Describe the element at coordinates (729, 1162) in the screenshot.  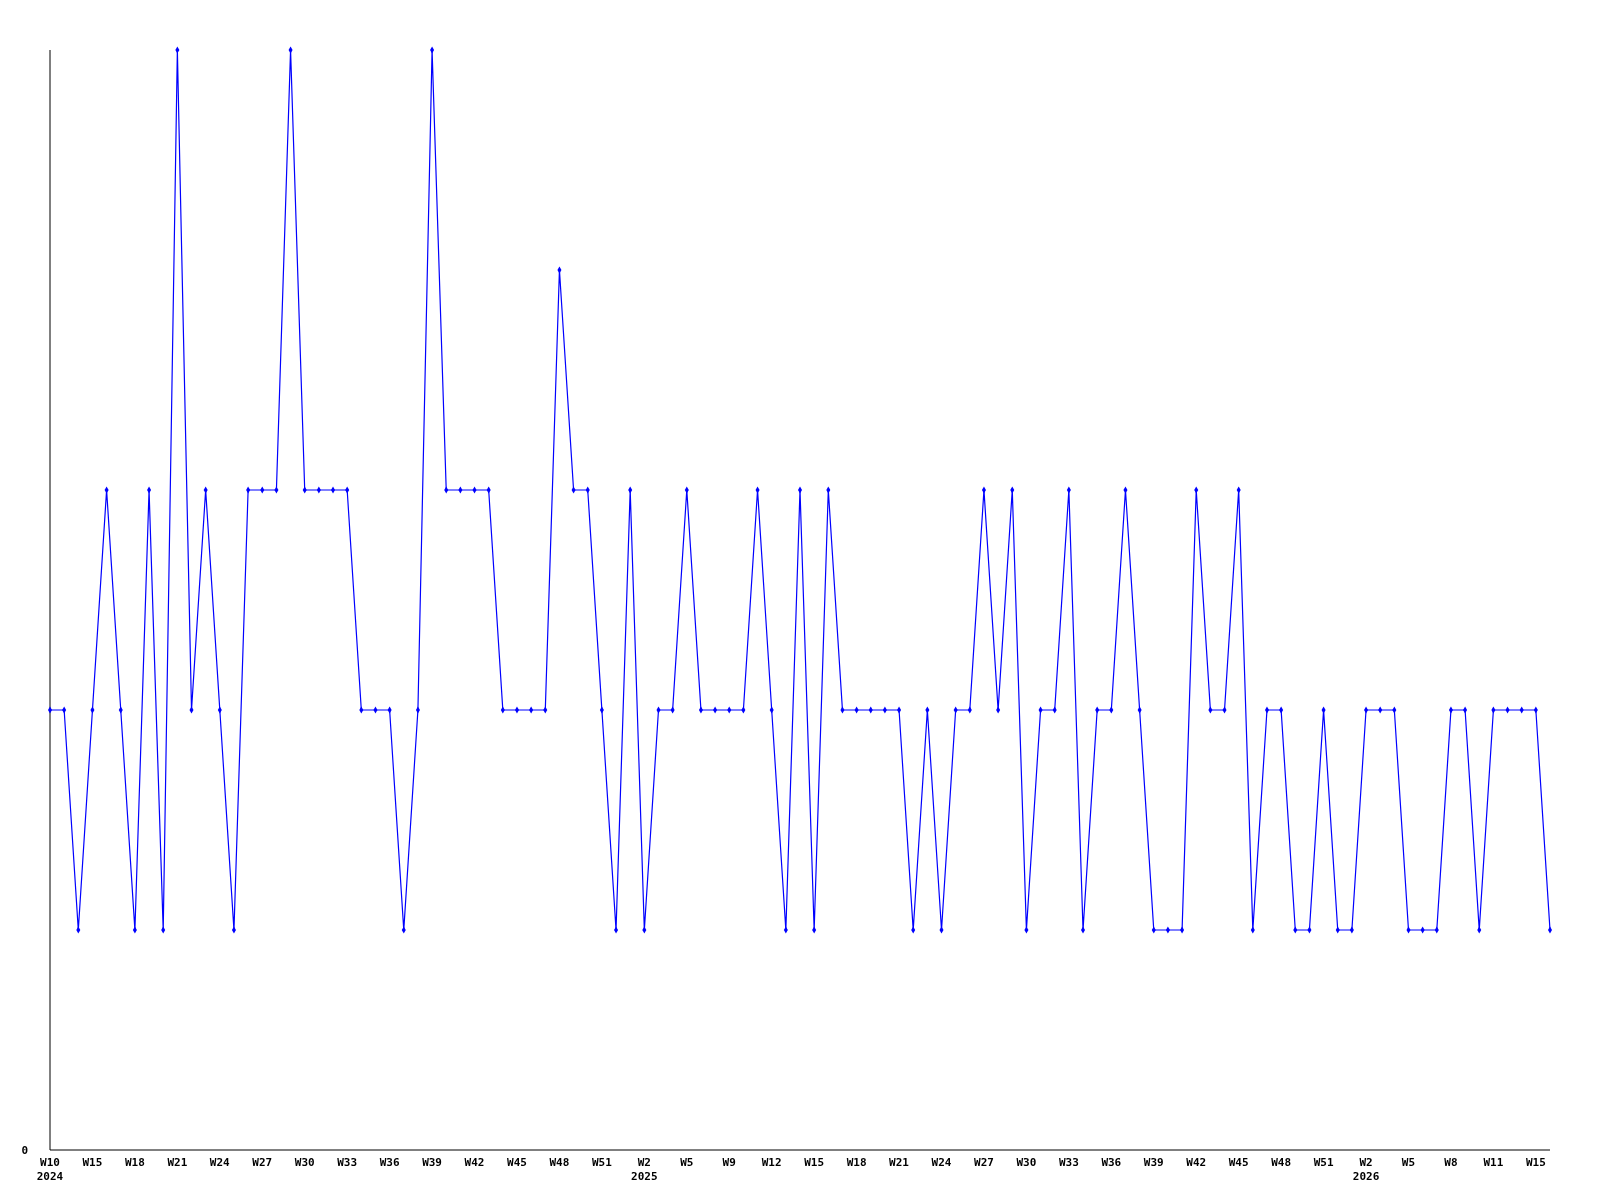
I see `x-tick-label: W9` at that location.